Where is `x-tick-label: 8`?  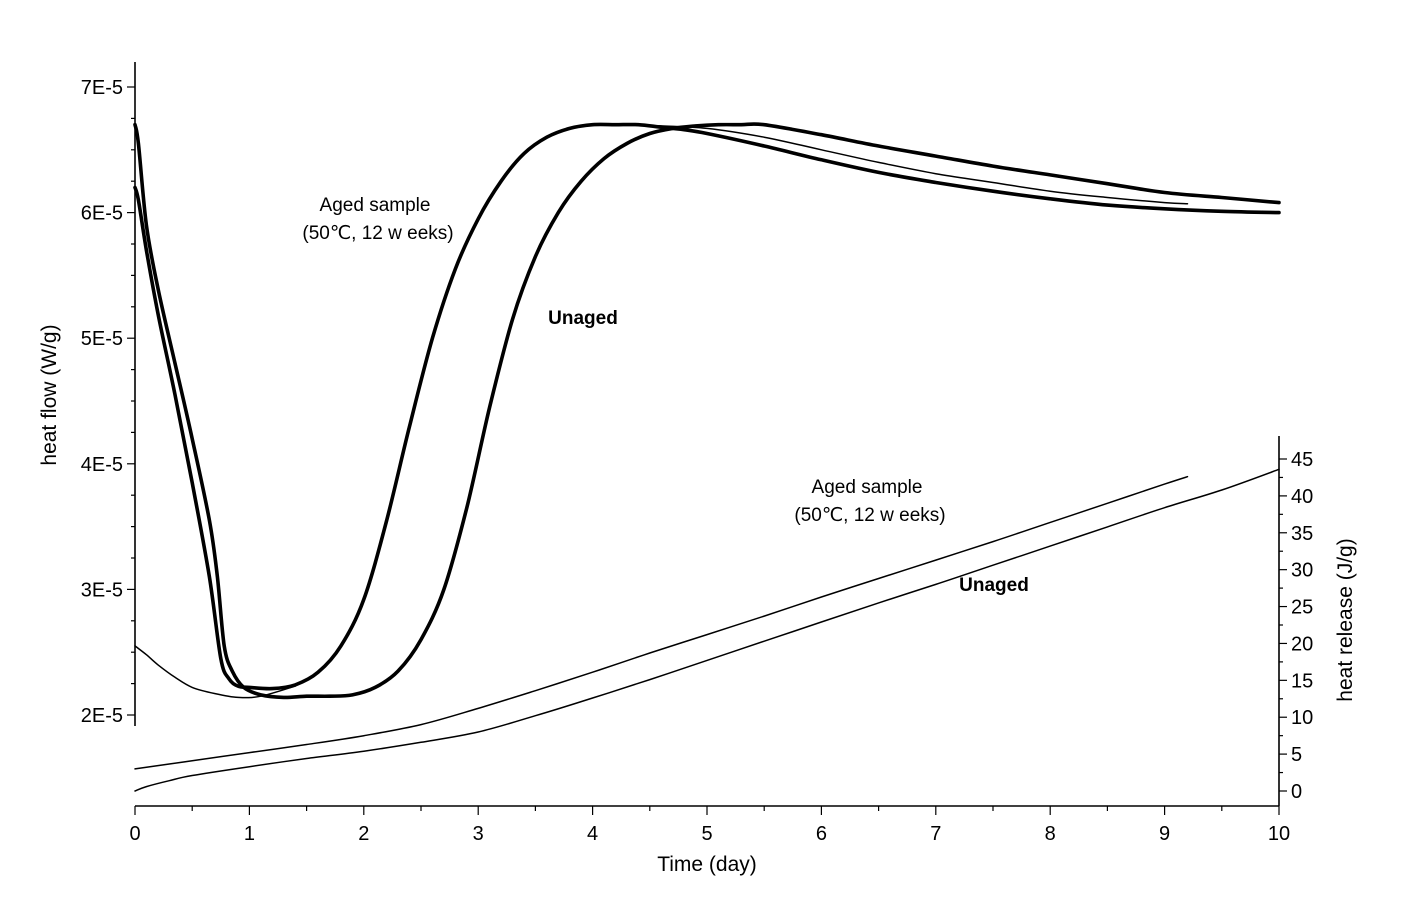 x-tick-label: 8 is located at coordinates (1050, 834).